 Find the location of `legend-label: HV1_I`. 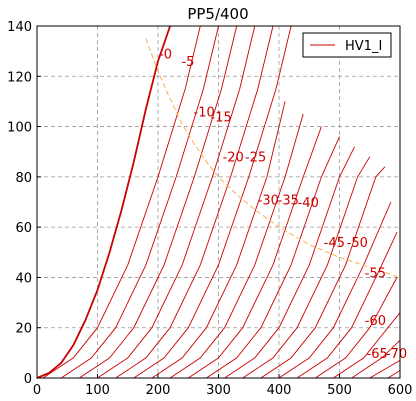

legend-label: HV1_I is located at coordinates (363, 46).